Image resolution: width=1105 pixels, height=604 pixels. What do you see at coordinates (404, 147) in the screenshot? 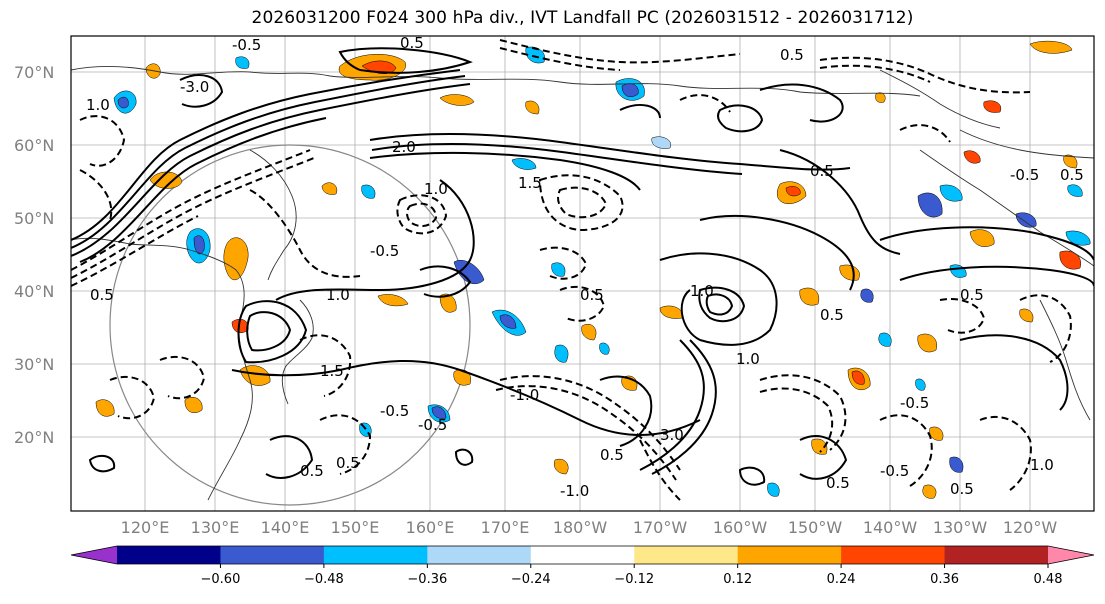
I see `contour-label: 2.0` at bounding box center [404, 147].